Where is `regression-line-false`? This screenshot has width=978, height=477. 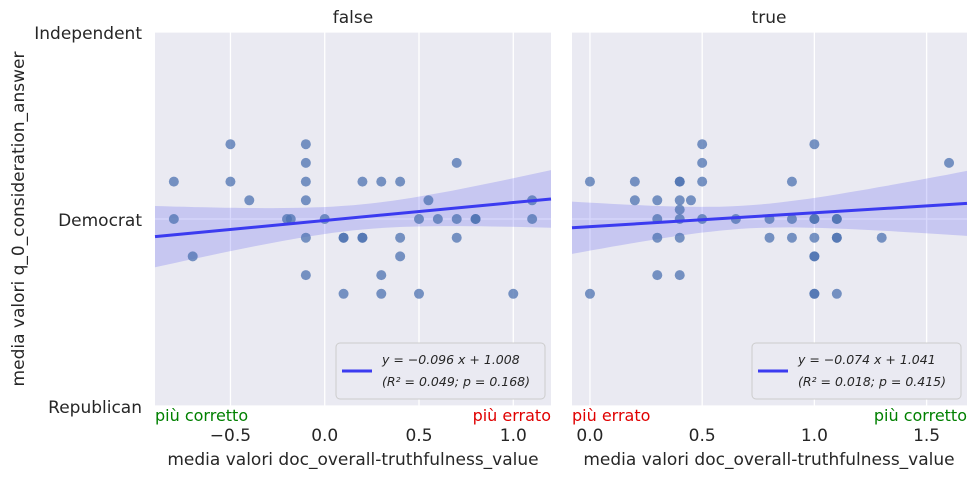 regression-line-false is located at coordinates (353, 218).